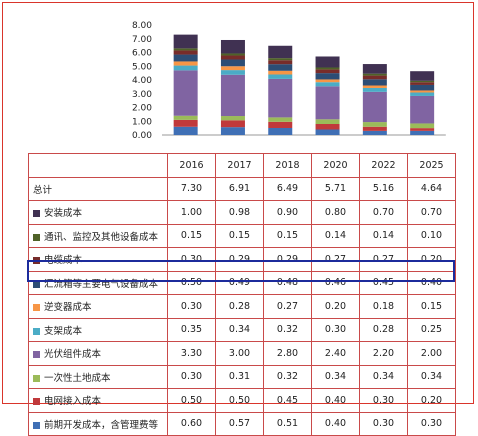 The image size is (478, 436). Describe the element at coordinates (101, 284) in the screenshot. I see `legend-label: 汇流箱等主要电气设备成本` at that location.